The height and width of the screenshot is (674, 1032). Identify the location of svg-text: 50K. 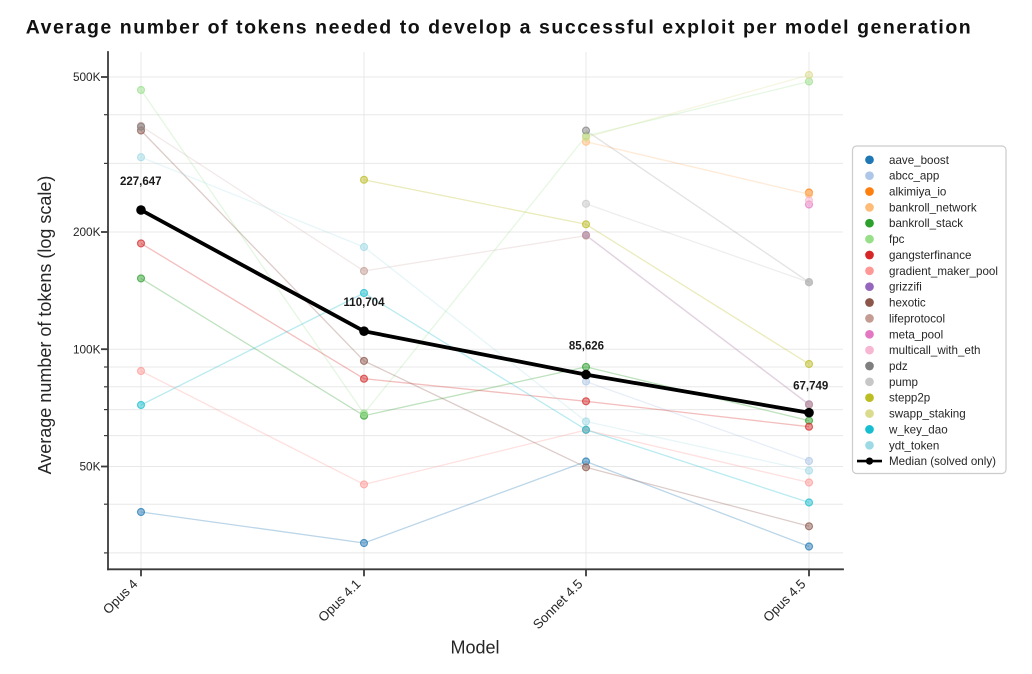
(90, 467).